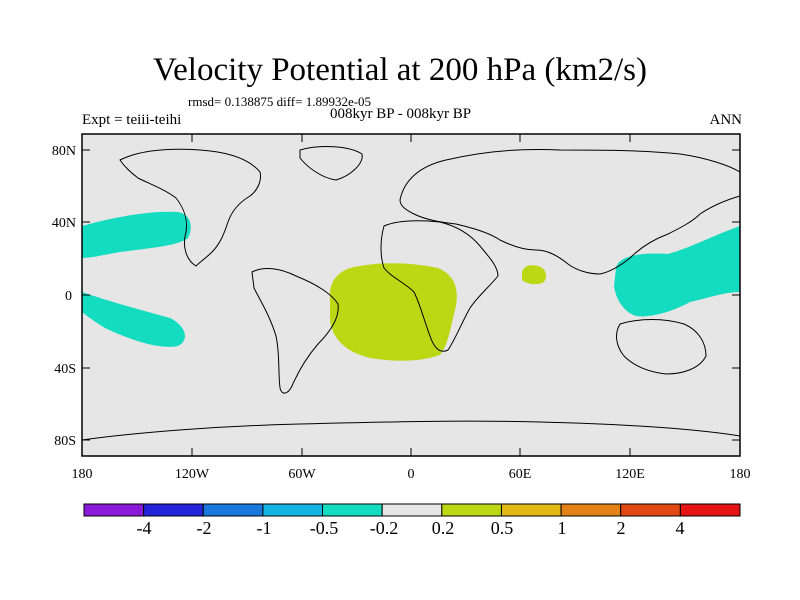 The width and height of the screenshot is (800, 600). What do you see at coordinates (264, 528) in the screenshot?
I see `colorbar-label: -1` at bounding box center [264, 528].